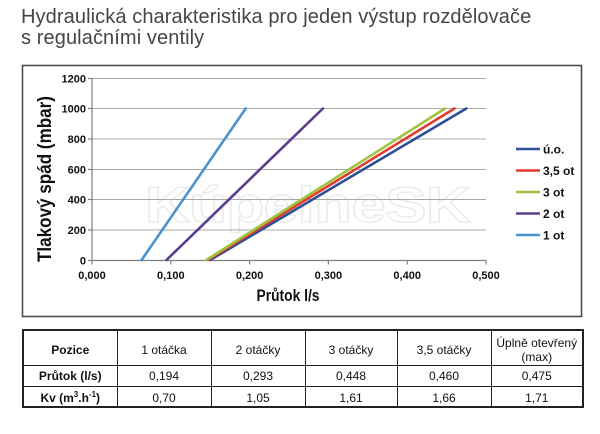 This screenshot has width=600, height=434. What do you see at coordinates (553, 150) in the screenshot?
I see `svg-text: ú.o.` at bounding box center [553, 150].